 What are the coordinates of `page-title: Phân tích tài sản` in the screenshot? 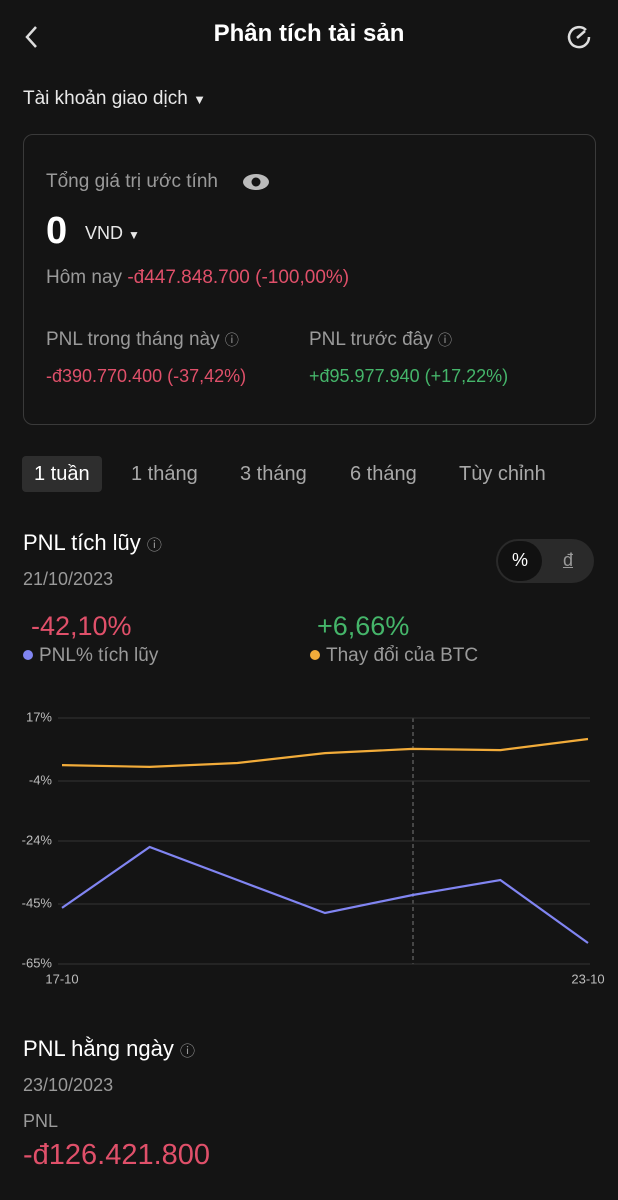 It's located at (309, 33).